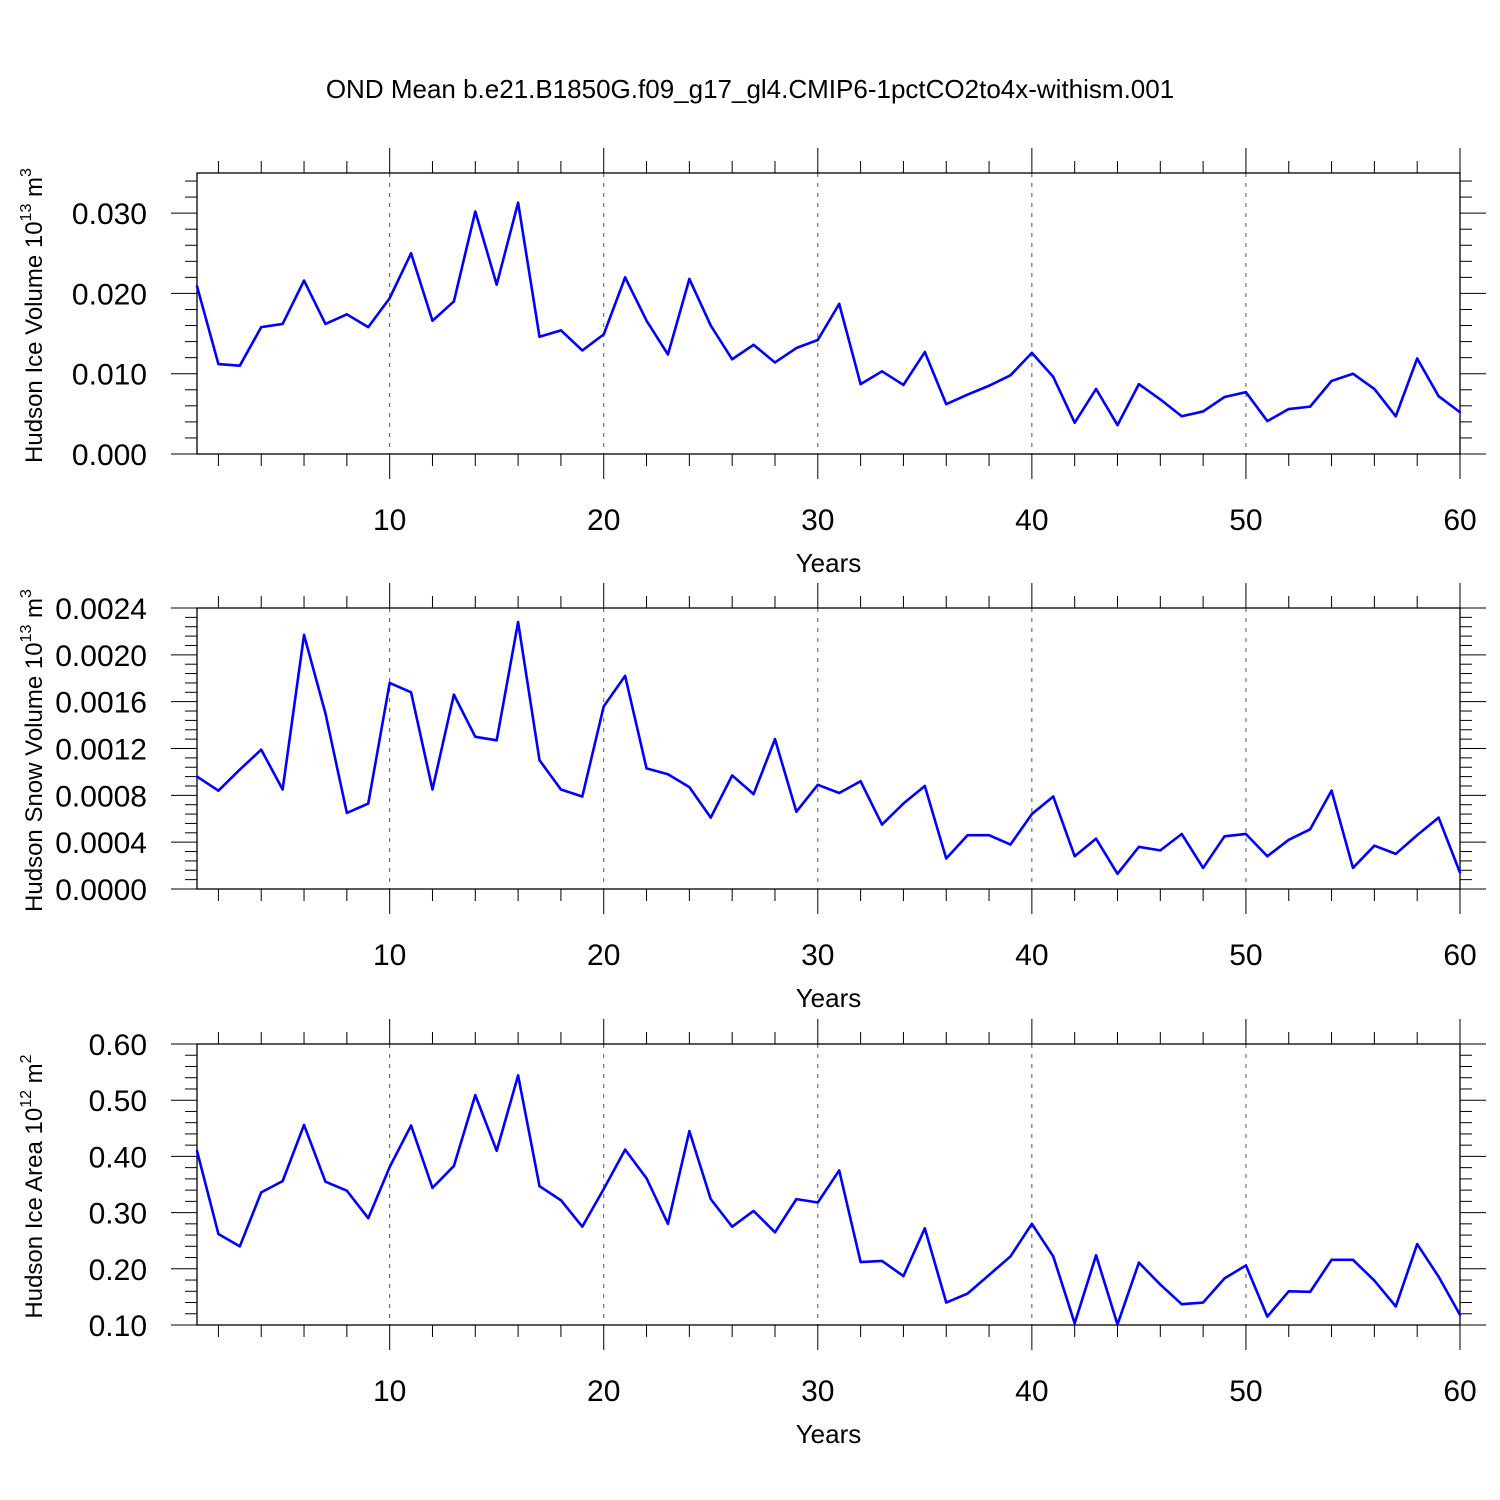  Describe the element at coordinates (101, 796) in the screenshot. I see `y-tick-label: 0.0008` at that location.